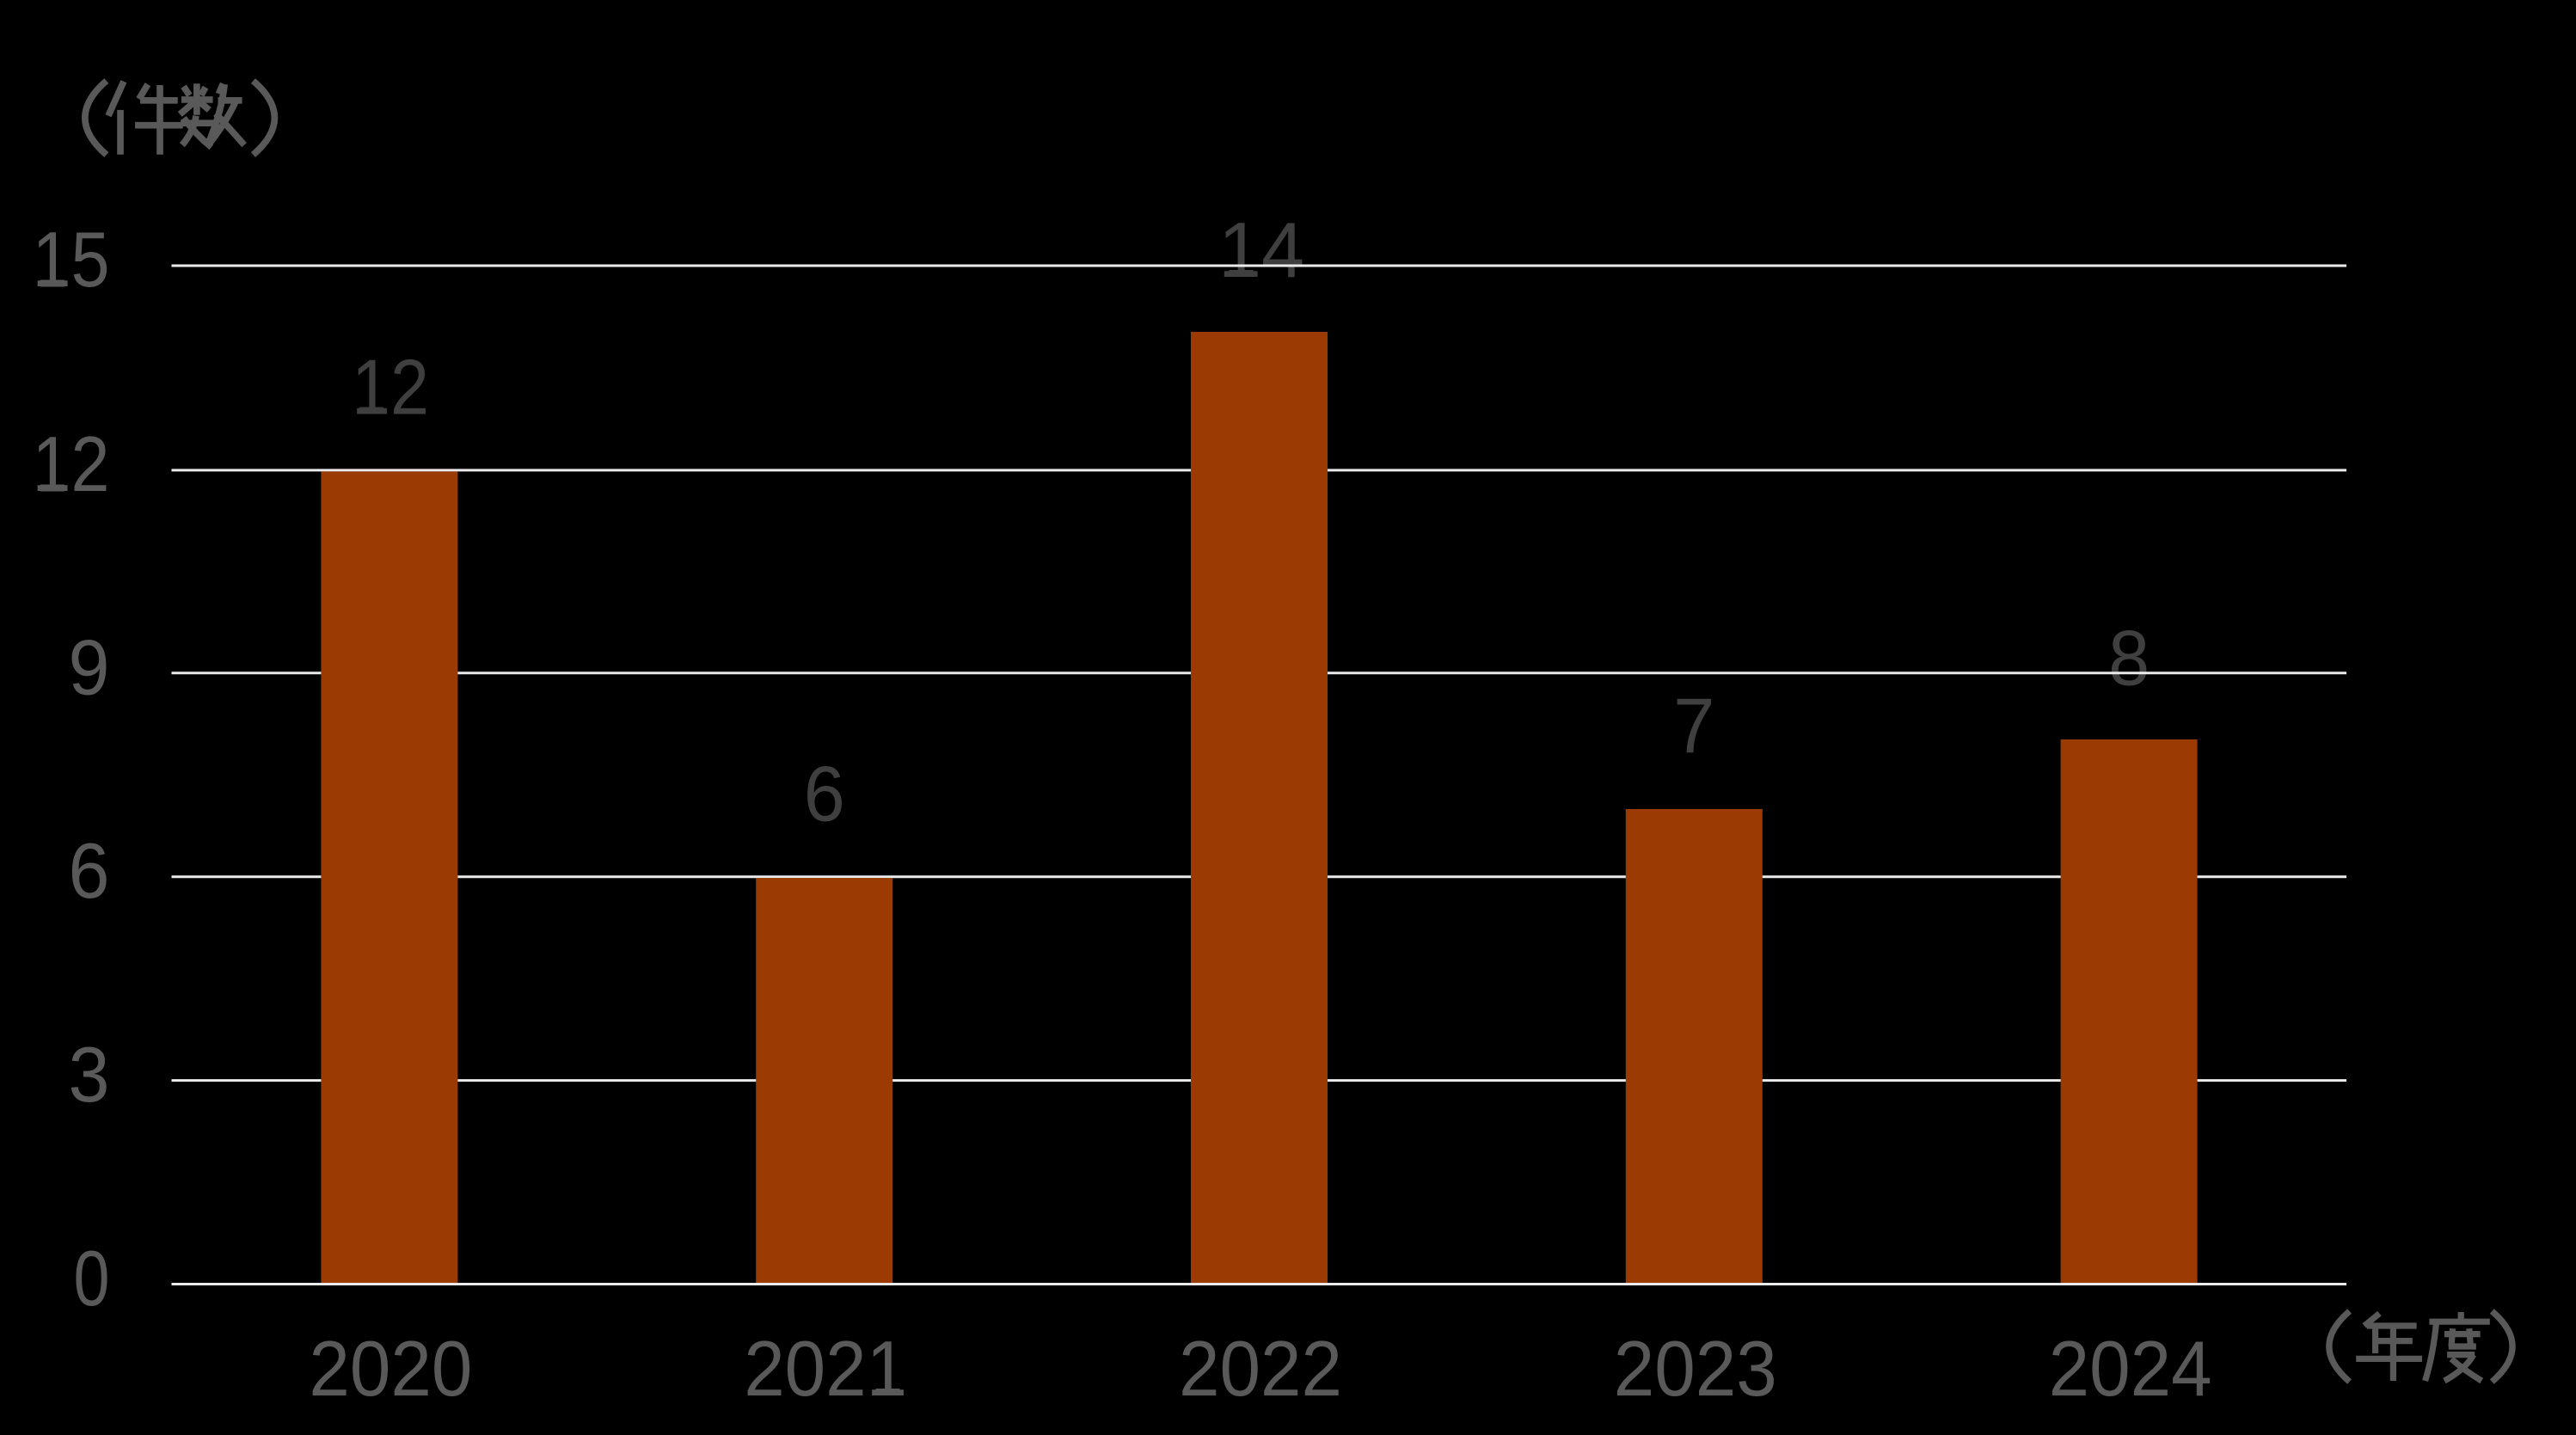 This screenshot has width=2576, height=1435. I want to click on svg-text: 2023, so click(1695, 1370).